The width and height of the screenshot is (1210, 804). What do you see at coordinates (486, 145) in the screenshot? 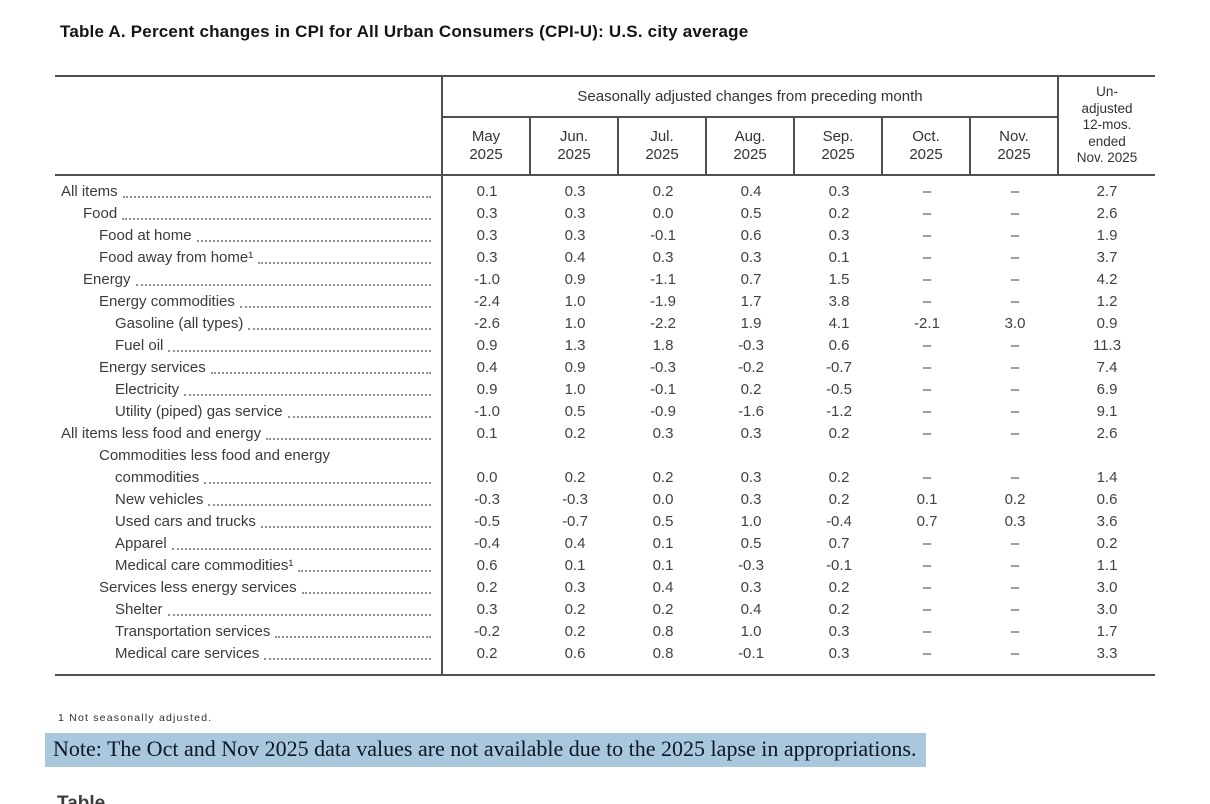
I see `month-header-cell: May 2025` at bounding box center [486, 145].